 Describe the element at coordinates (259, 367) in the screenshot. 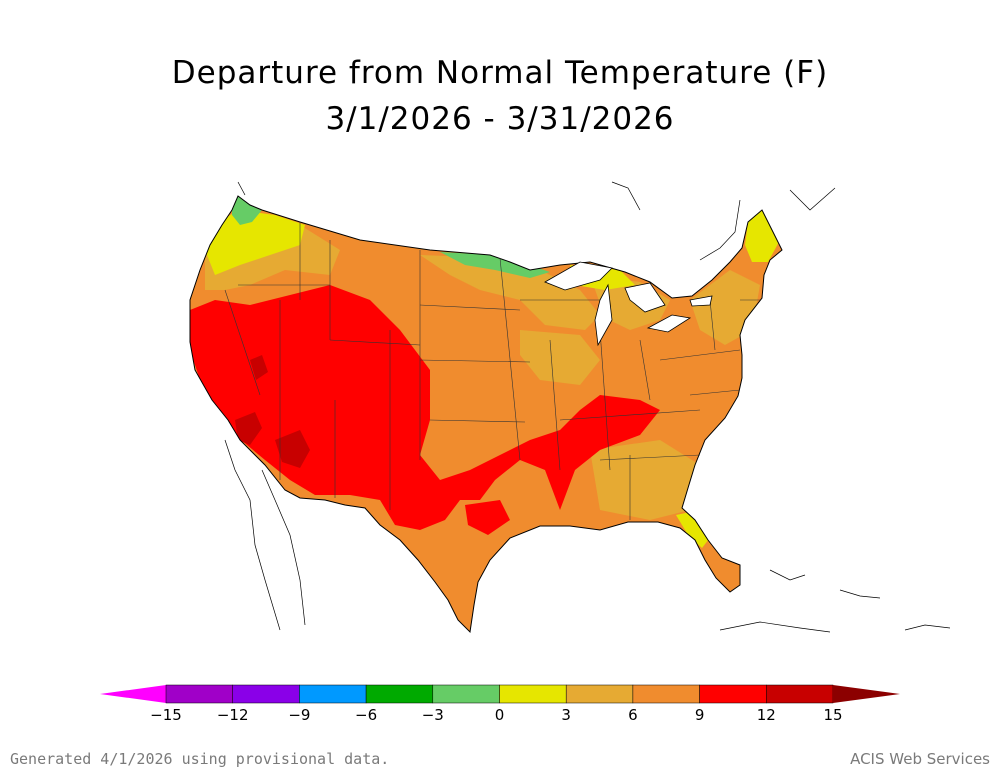

I see `anomaly-zone-12-15-nevada` at that location.